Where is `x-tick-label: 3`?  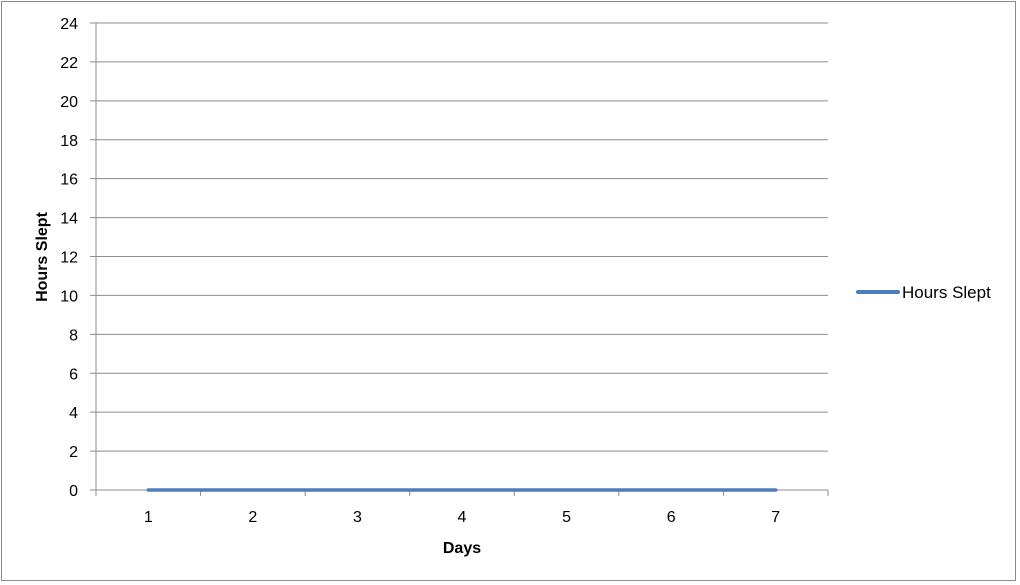
x-tick-label: 3 is located at coordinates (357, 517).